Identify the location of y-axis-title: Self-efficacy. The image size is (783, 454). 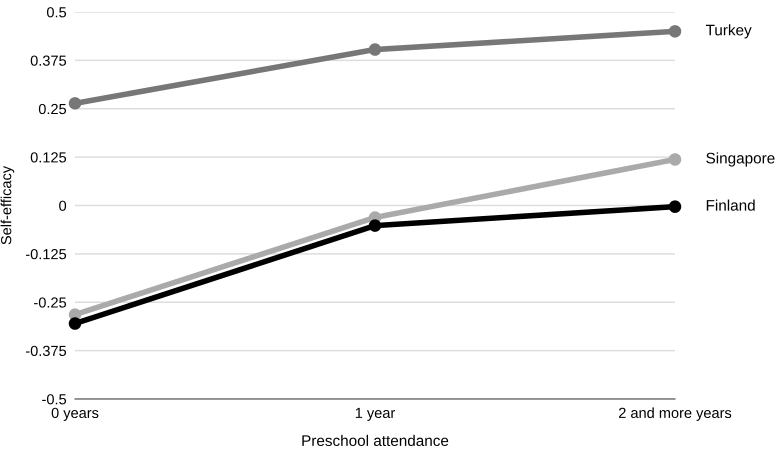
(7, 205).